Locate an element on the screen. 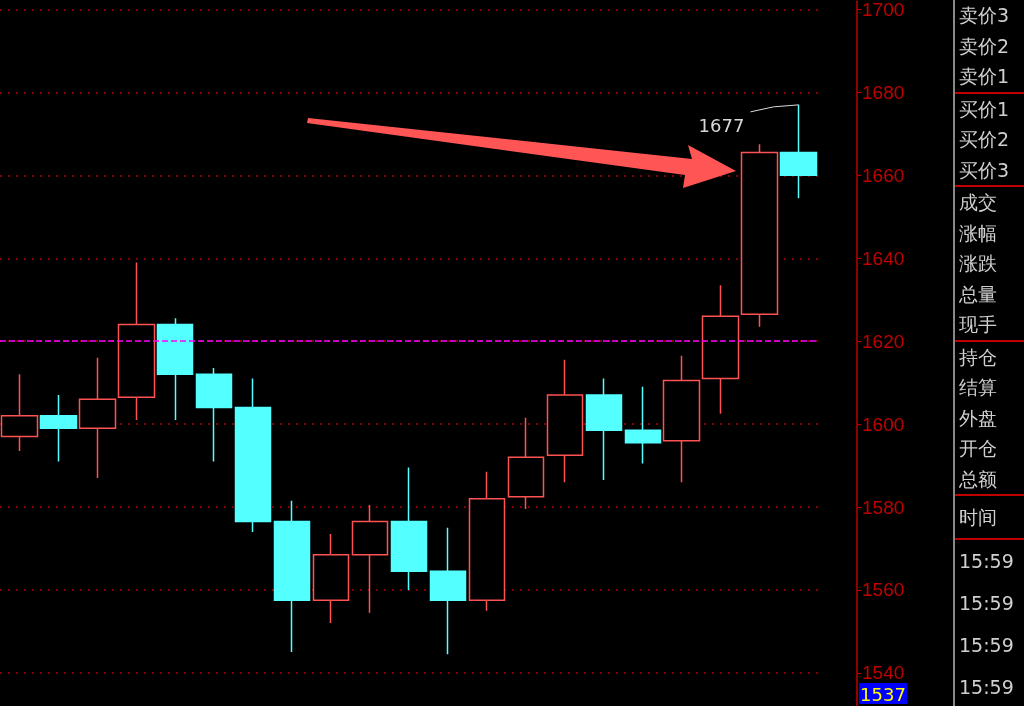  y-tick-label: 1660 is located at coordinates (883, 175).